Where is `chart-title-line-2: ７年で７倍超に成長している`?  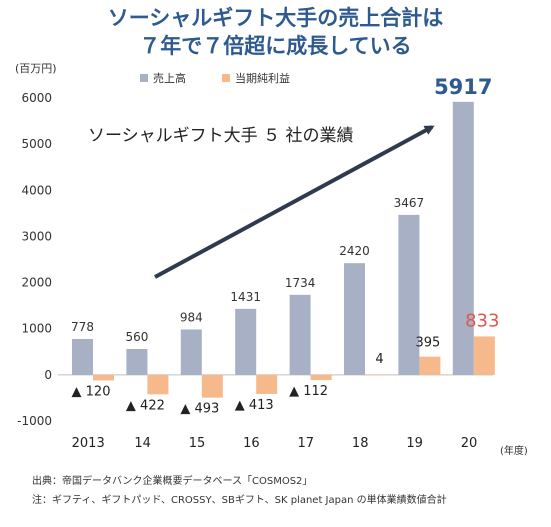
chart-title-line-2: ７年で７倍超に成長している is located at coordinates (275, 46).